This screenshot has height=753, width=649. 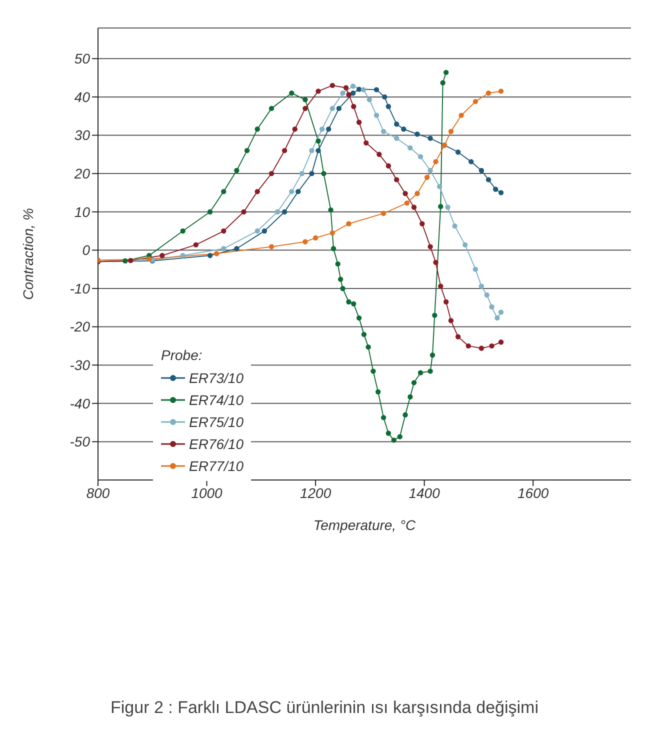 What do you see at coordinates (216, 378) in the screenshot?
I see `legend-label: ER73/10` at bounding box center [216, 378].